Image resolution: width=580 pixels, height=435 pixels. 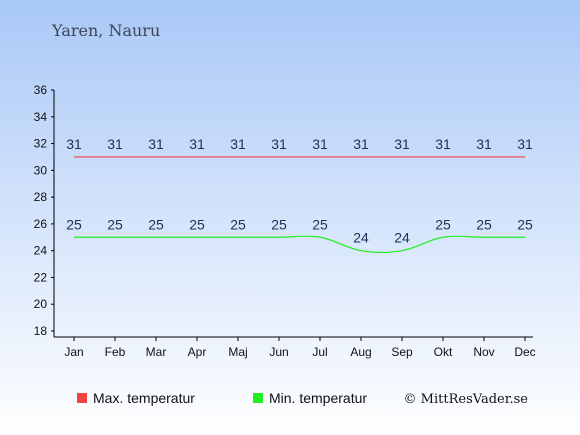 I want to click on y-tick-label: 22, so click(x=41, y=277).